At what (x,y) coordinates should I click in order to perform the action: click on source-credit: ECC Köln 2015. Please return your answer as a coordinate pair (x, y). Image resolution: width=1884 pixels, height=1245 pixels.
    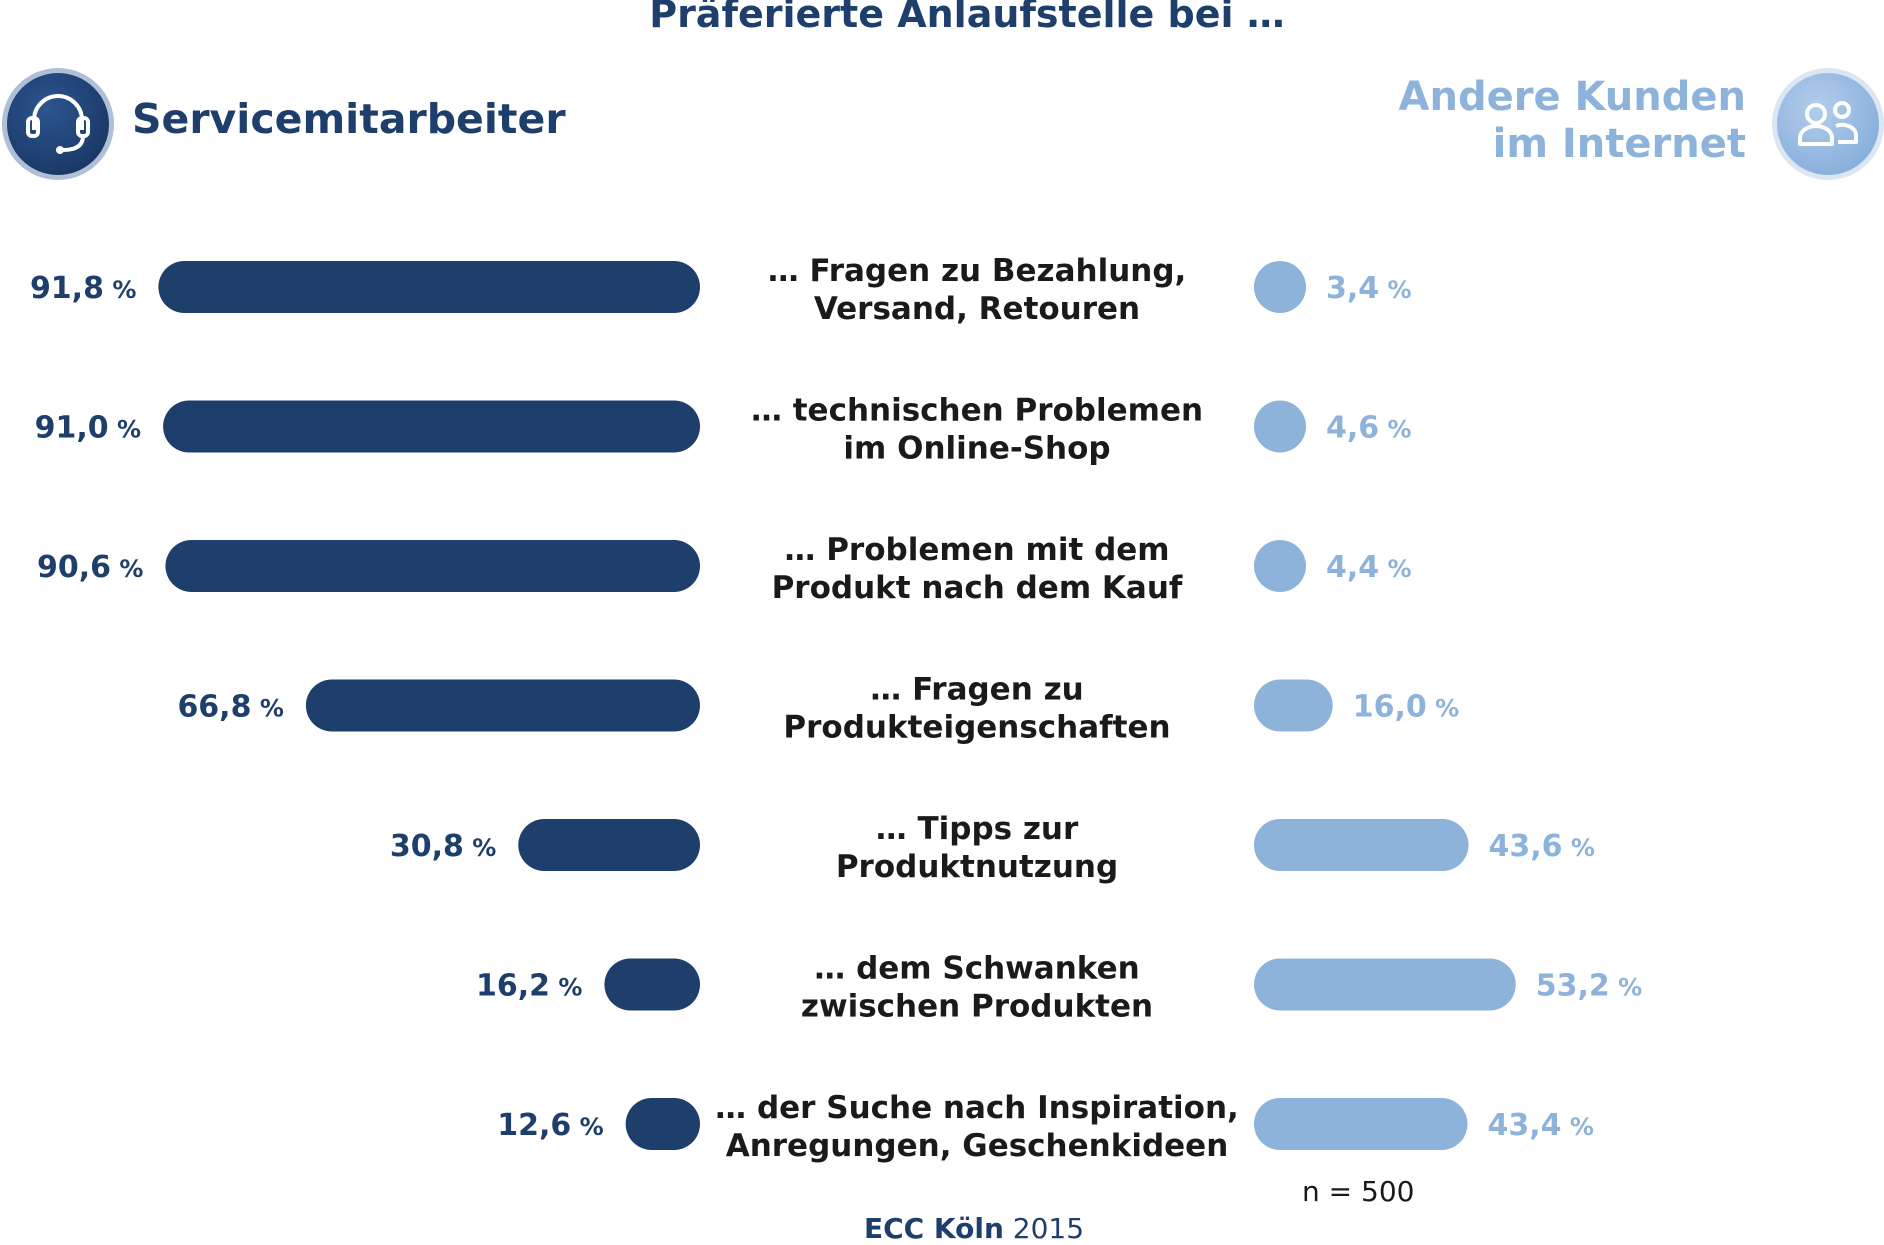
    Looking at the image, I should click on (958, 1228).